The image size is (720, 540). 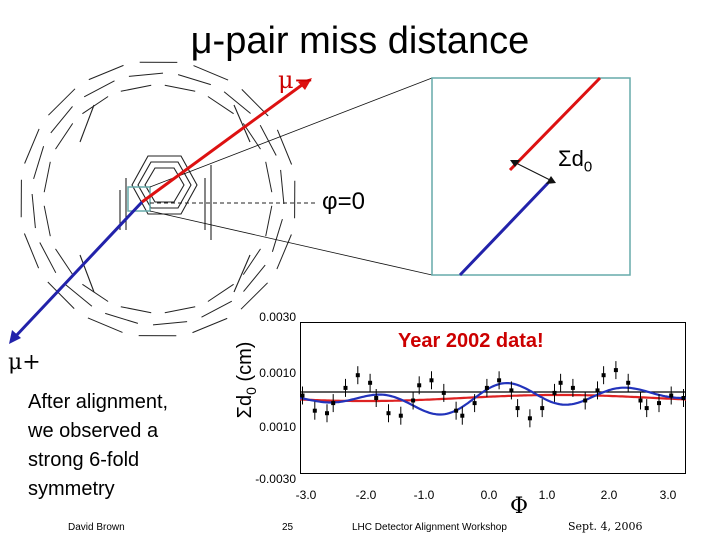 I want to click on hexagon-inner, so click(x=164, y=185).